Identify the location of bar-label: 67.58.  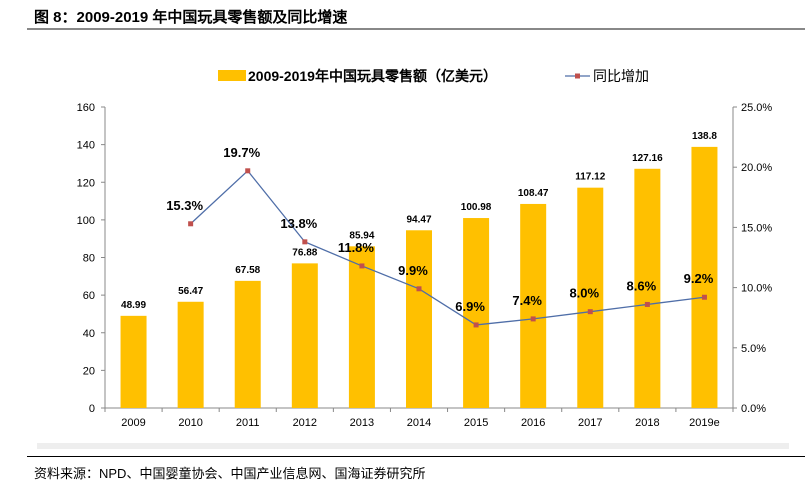
(247, 270).